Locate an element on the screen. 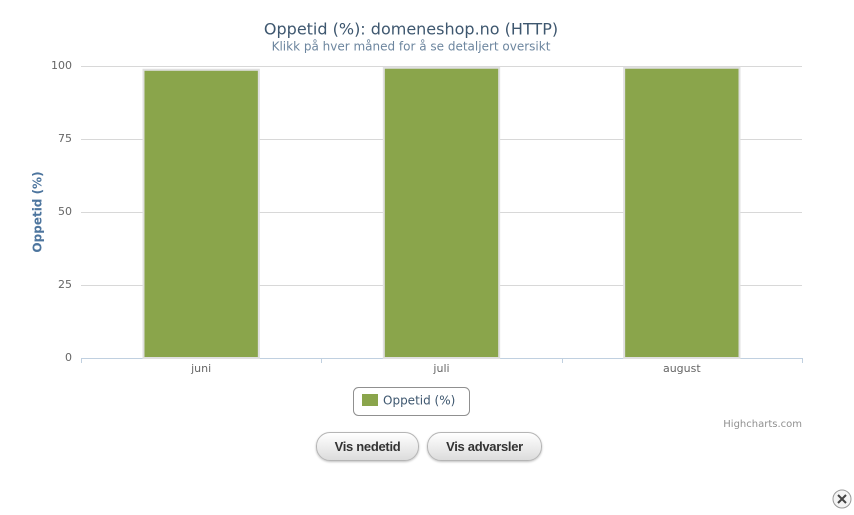 The image size is (854, 515). y-tick-label: 0 is located at coordinates (68, 357).